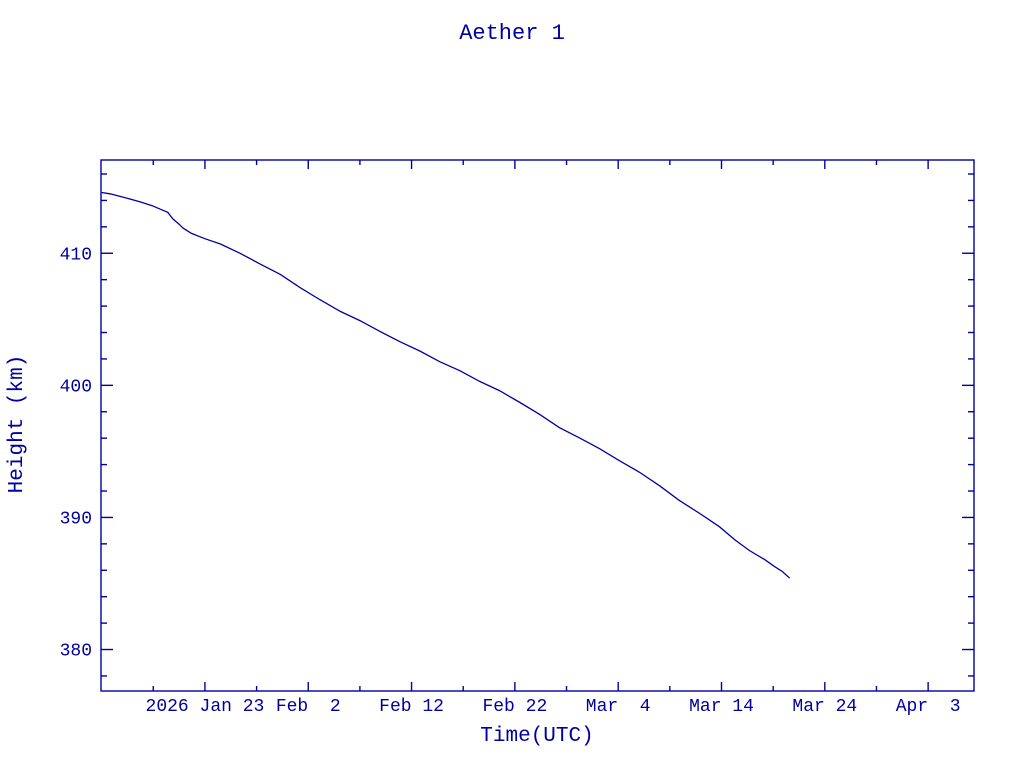 This screenshot has width=1024, height=768. What do you see at coordinates (76, 387) in the screenshot?
I see `y-tick-label: 400` at bounding box center [76, 387].